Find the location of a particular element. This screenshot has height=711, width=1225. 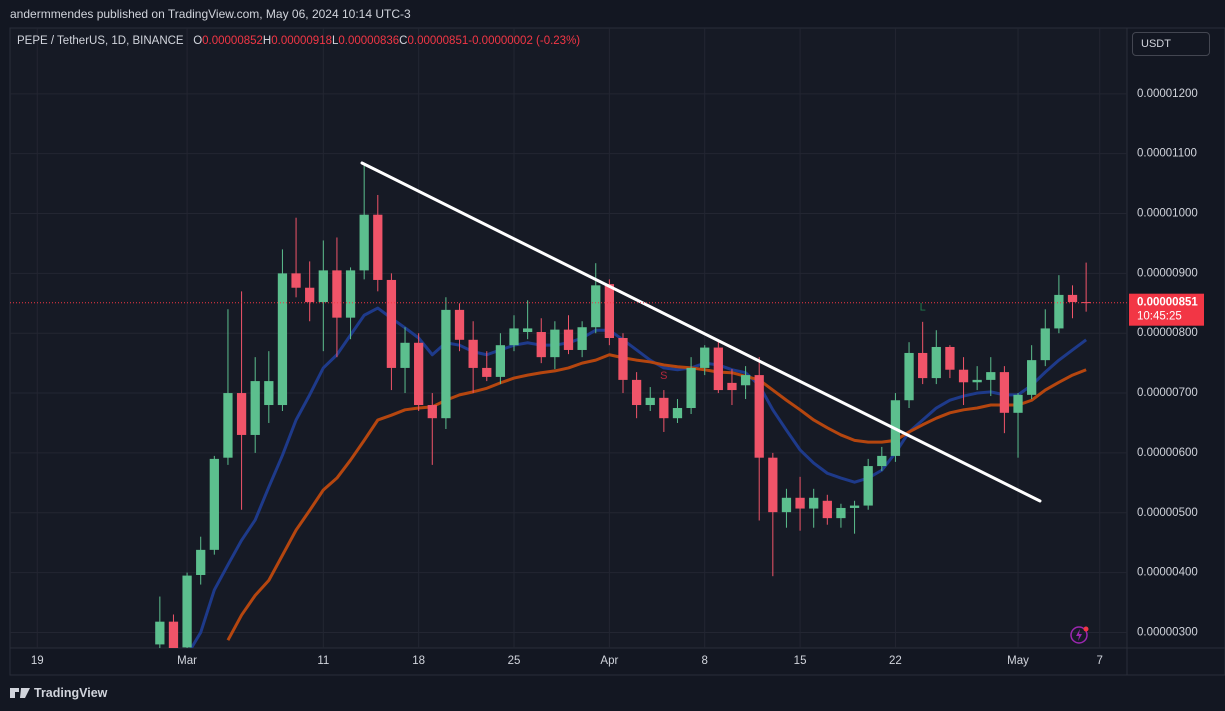

x-tick-label: May is located at coordinates (1018, 661).